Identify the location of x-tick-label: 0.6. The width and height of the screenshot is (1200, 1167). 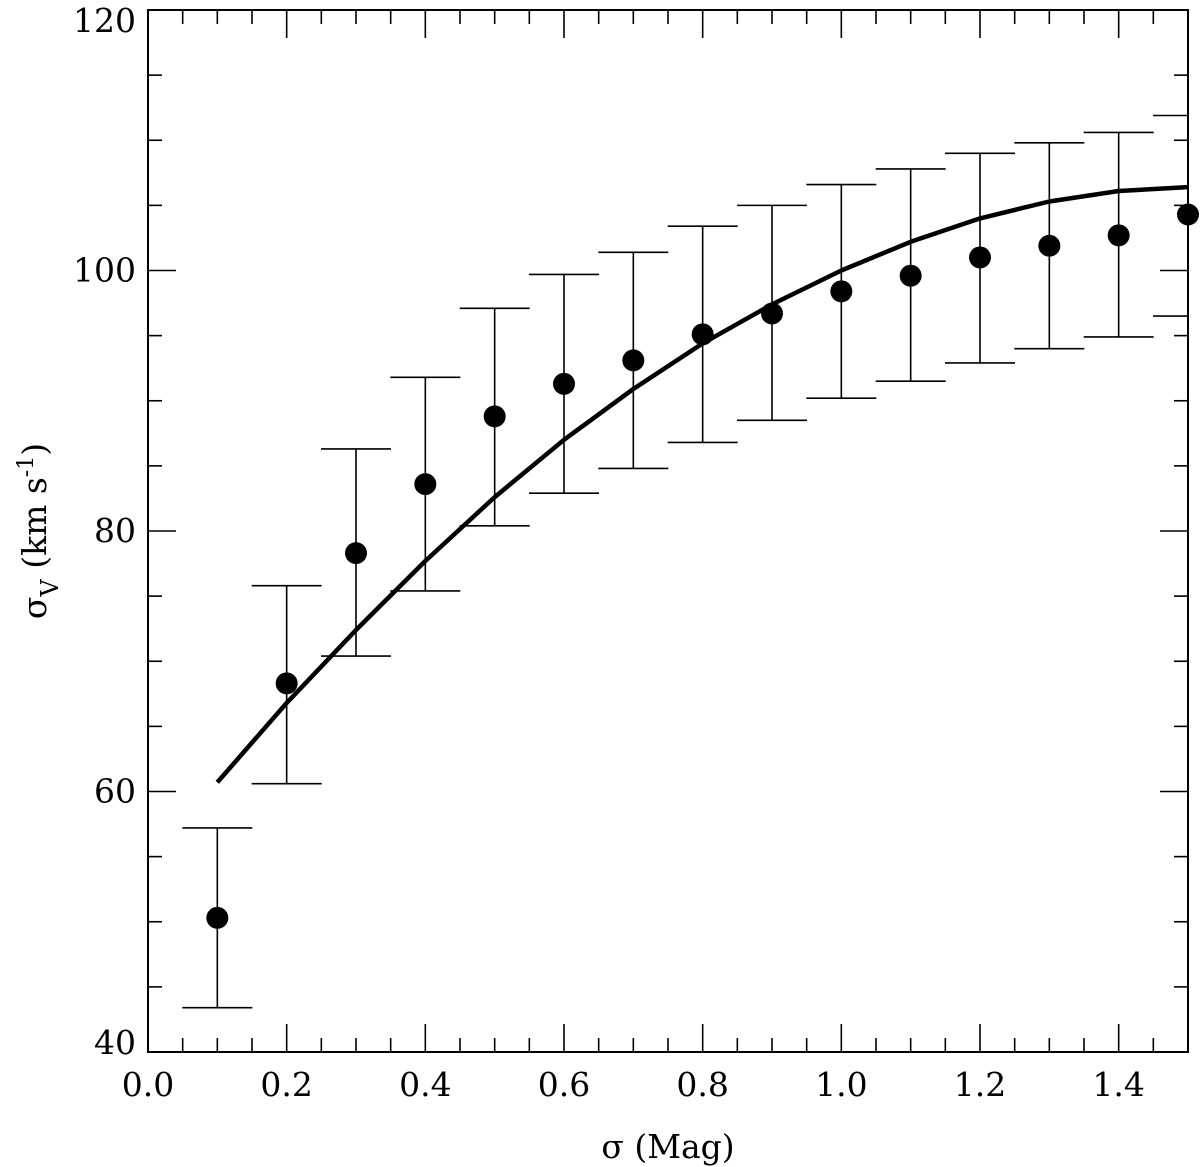
(564, 1084).